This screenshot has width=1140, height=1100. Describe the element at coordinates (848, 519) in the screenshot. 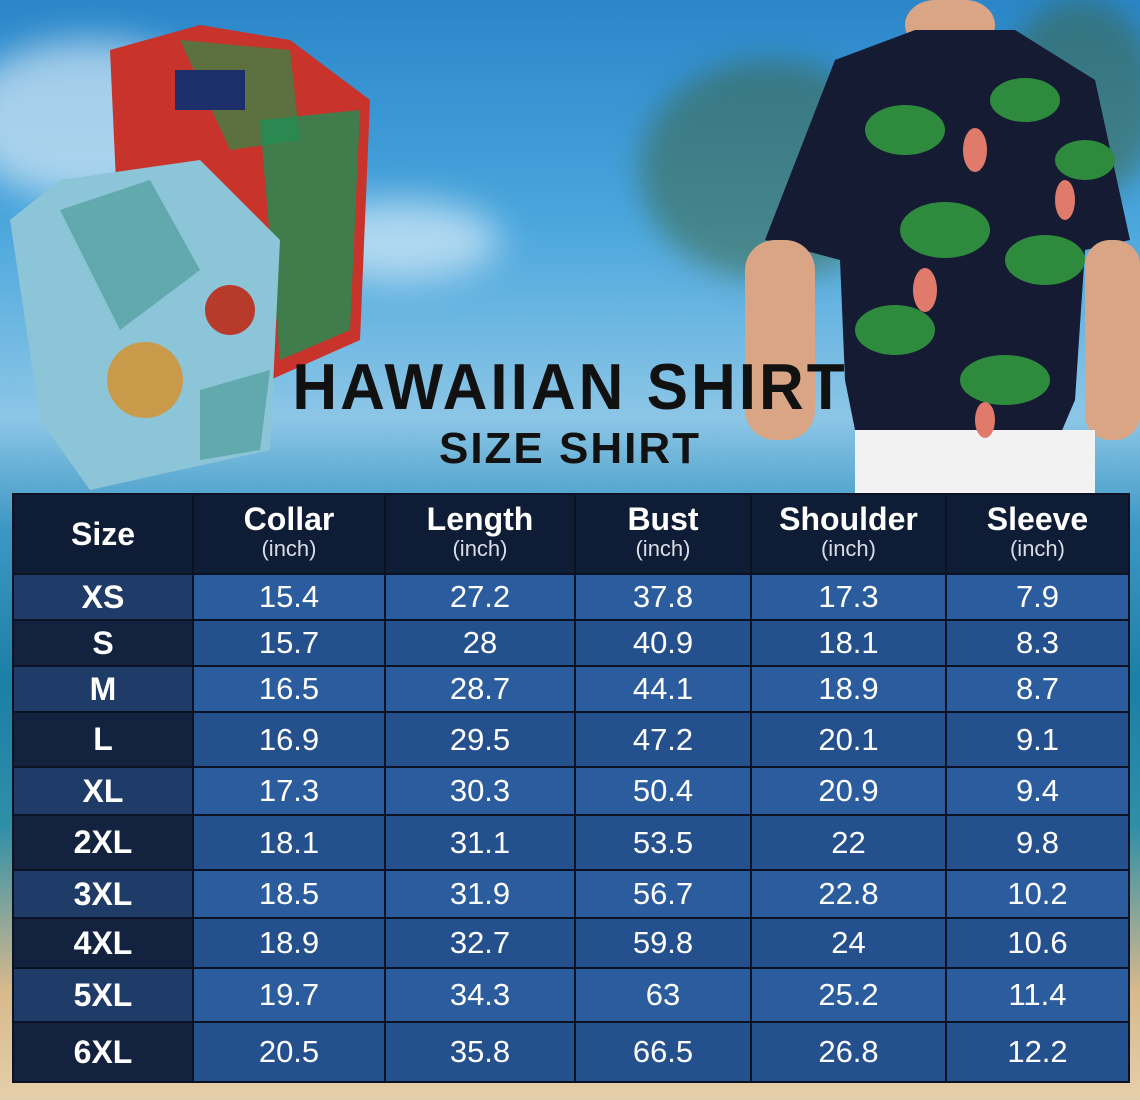

I see `column-header-label: Shoulder` at that location.